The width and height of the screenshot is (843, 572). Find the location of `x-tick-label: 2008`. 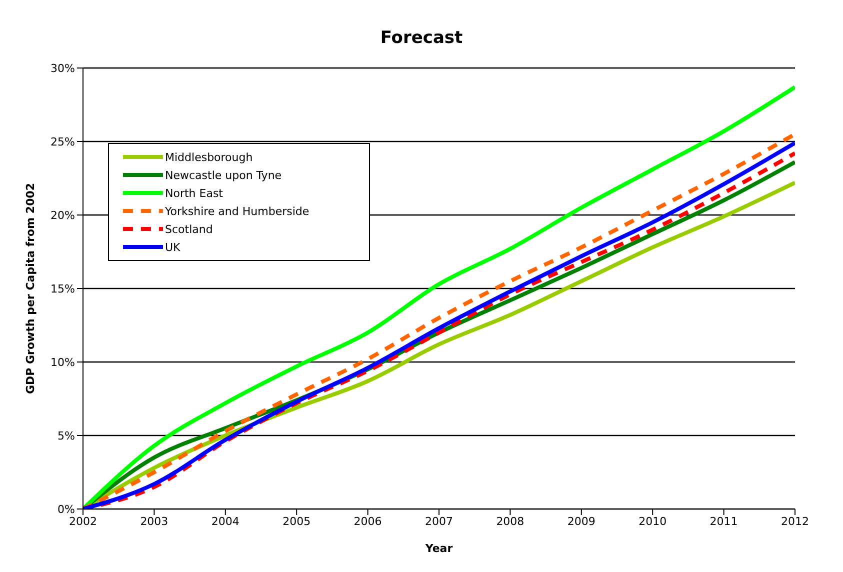

x-tick-label: 2008 is located at coordinates (510, 521).